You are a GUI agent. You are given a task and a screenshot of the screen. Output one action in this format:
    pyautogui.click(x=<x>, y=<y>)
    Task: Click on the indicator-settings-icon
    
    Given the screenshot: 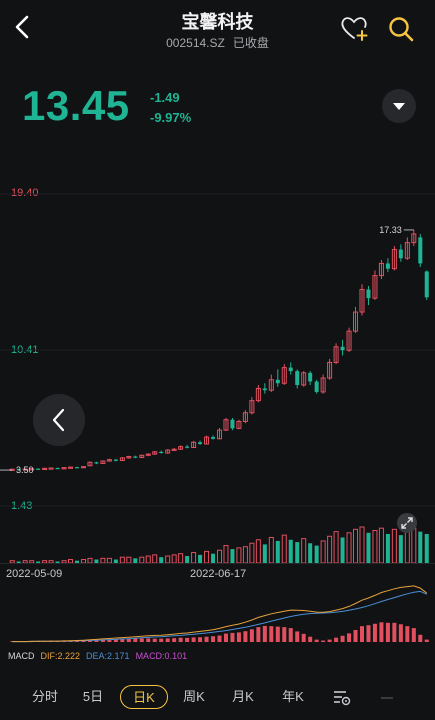 What is the action you would take?
    pyautogui.click(x=342, y=698)
    